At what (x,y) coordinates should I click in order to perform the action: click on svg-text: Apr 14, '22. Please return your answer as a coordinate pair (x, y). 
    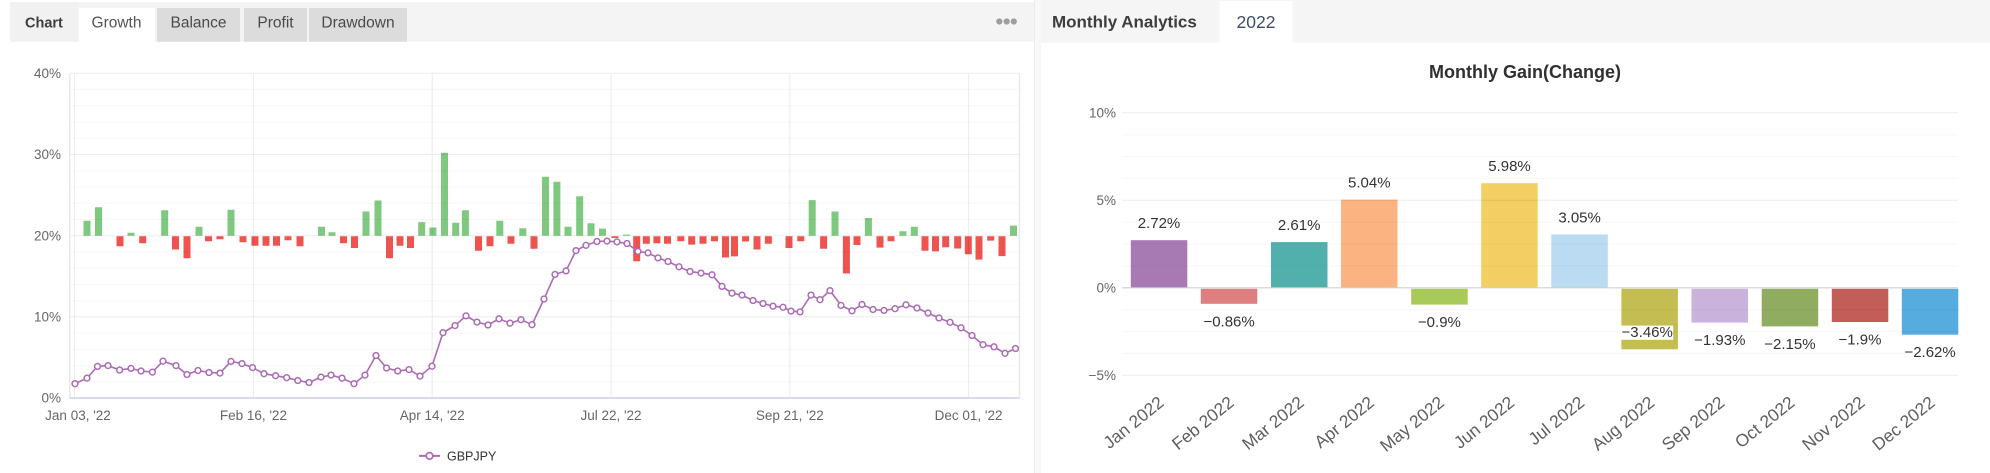
    Looking at the image, I should click on (432, 415).